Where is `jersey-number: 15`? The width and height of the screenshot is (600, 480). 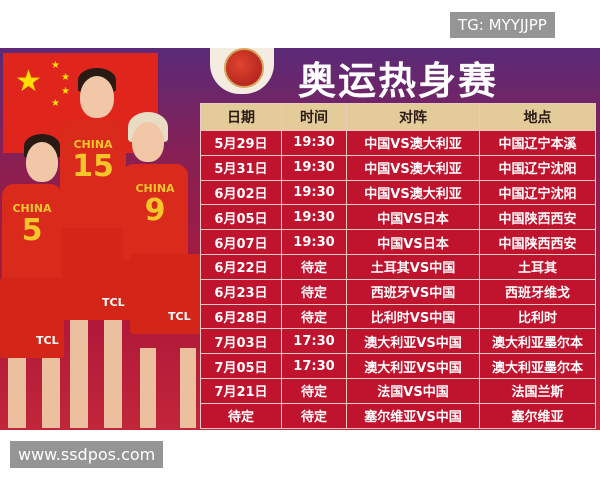 jersey-number: 15 is located at coordinates (93, 166).